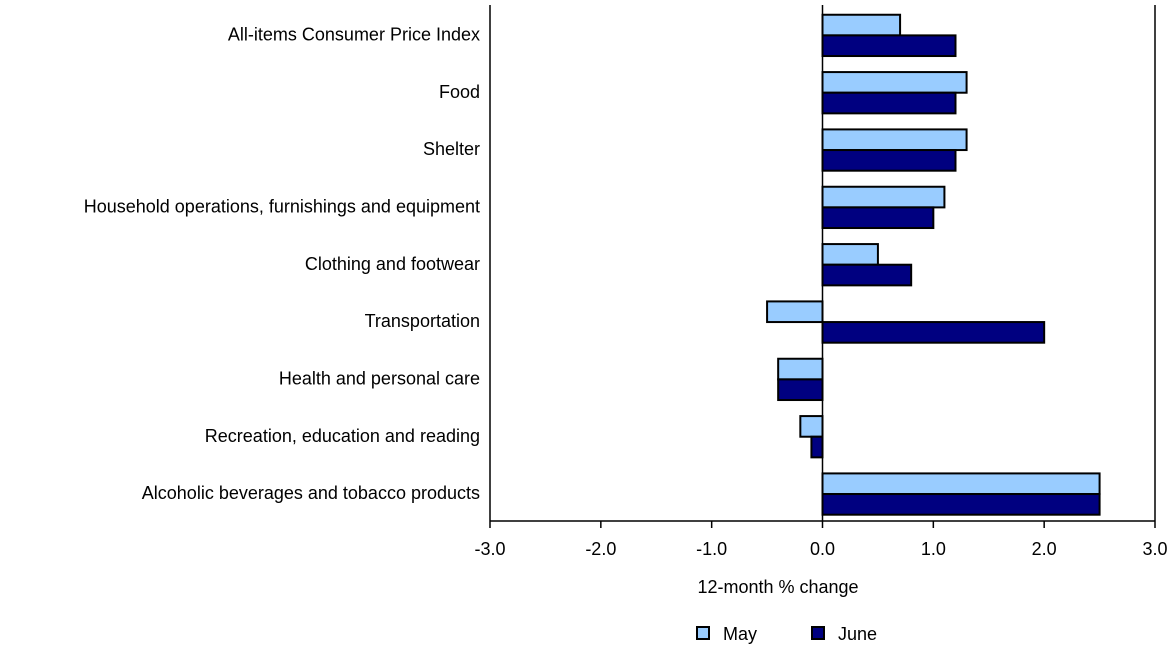  What do you see at coordinates (711, 549) in the screenshot?
I see `x-tick-label: -1.0` at bounding box center [711, 549].